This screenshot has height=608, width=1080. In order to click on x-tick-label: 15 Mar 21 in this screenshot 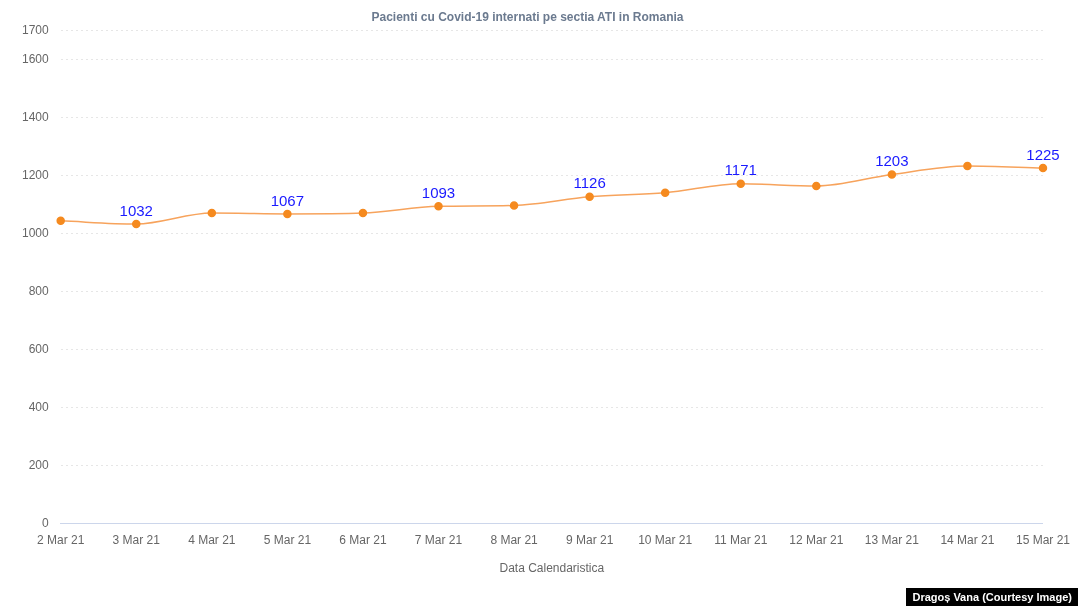, I will do `click(1043, 539)`.